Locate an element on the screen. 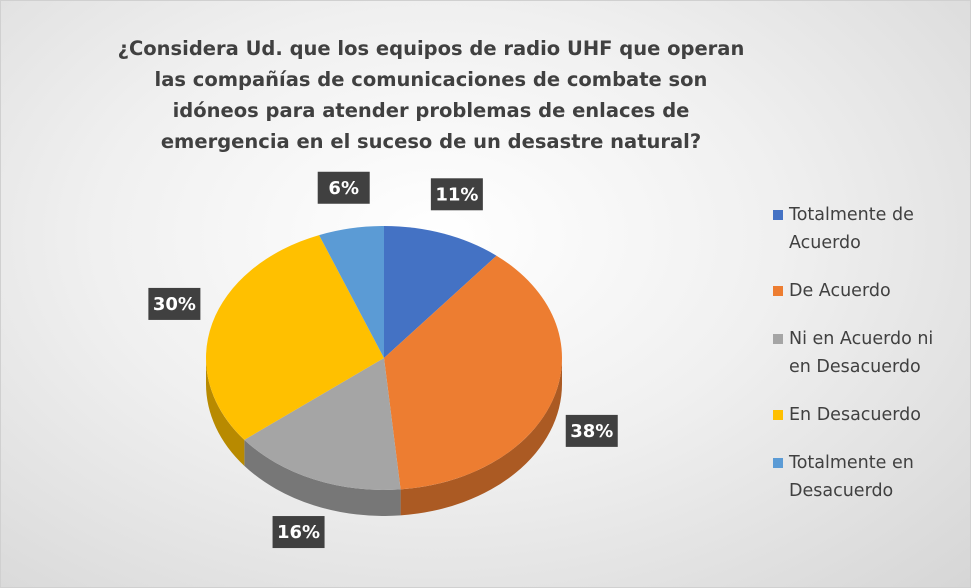 The height and width of the screenshot is (588, 971). legend-label: Totalmente de Acuerdo is located at coordinates (851, 229).